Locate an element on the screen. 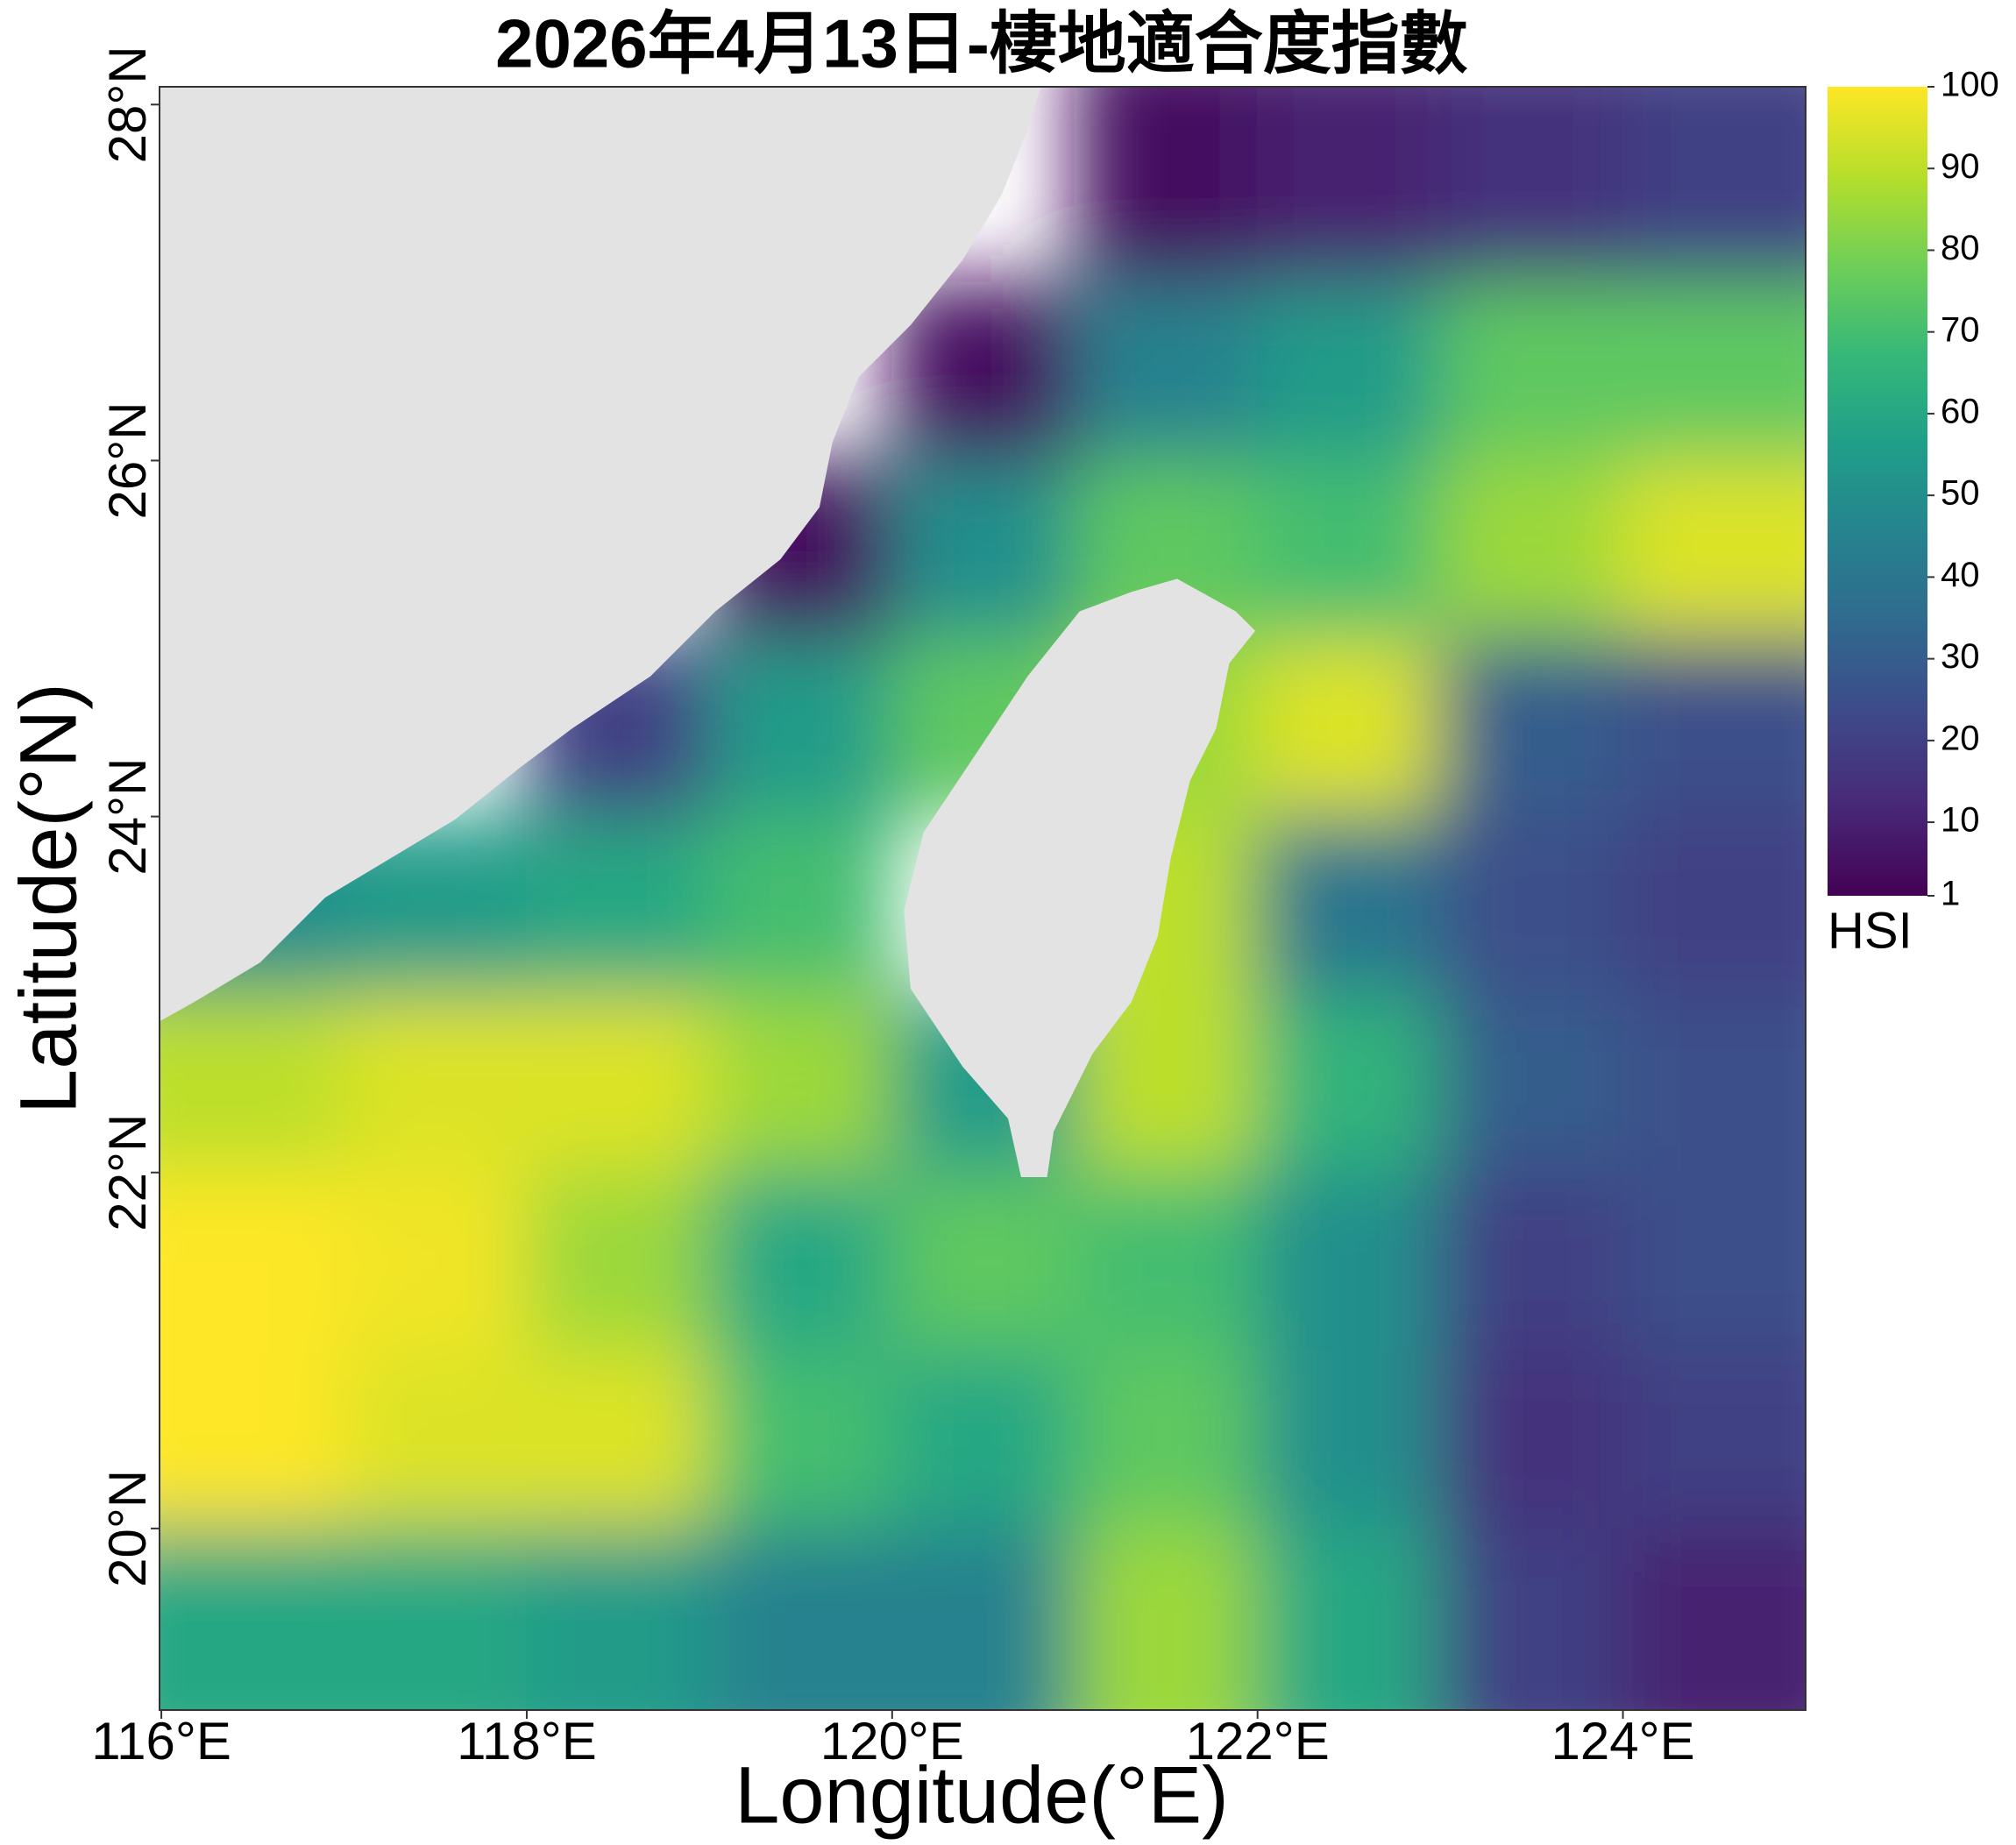 The image size is (2016, 1845). colorbar-tick-label: 60 is located at coordinates (1960, 411).